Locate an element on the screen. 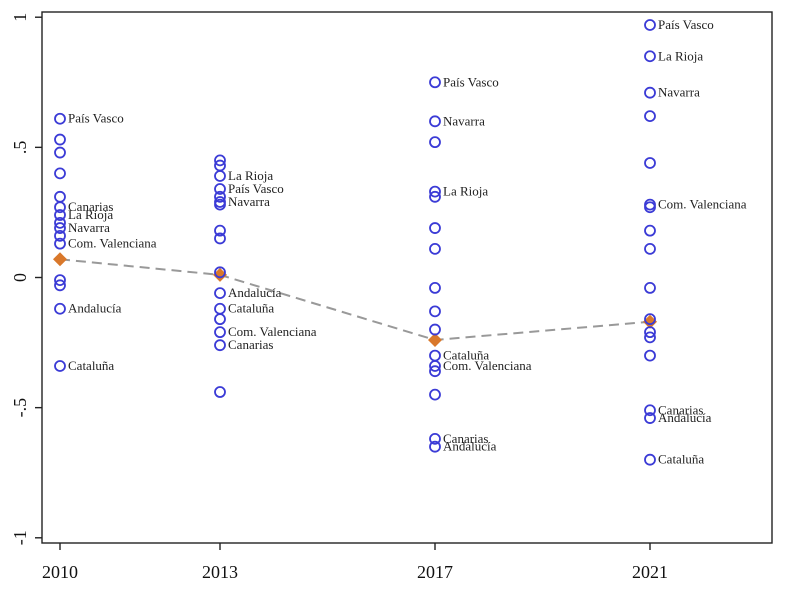 The height and width of the screenshot is (604, 804). mean-line is located at coordinates (355, 299).